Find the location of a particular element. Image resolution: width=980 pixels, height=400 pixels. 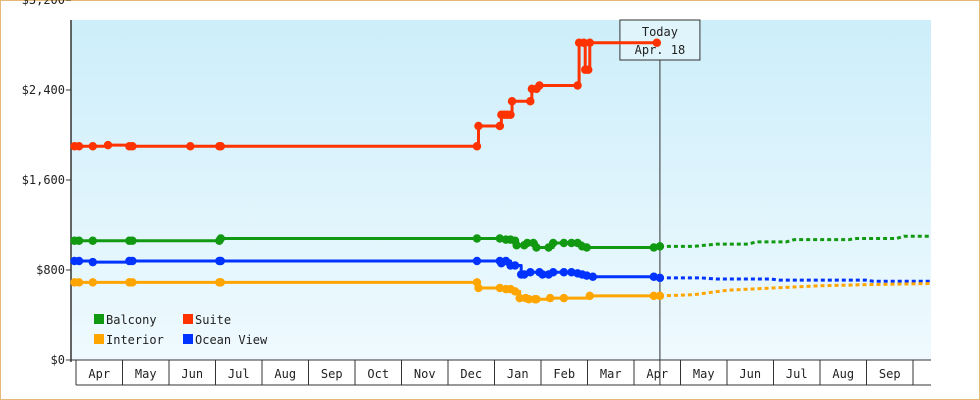

x-month-label: Mar is located at coordinates (611, 374).